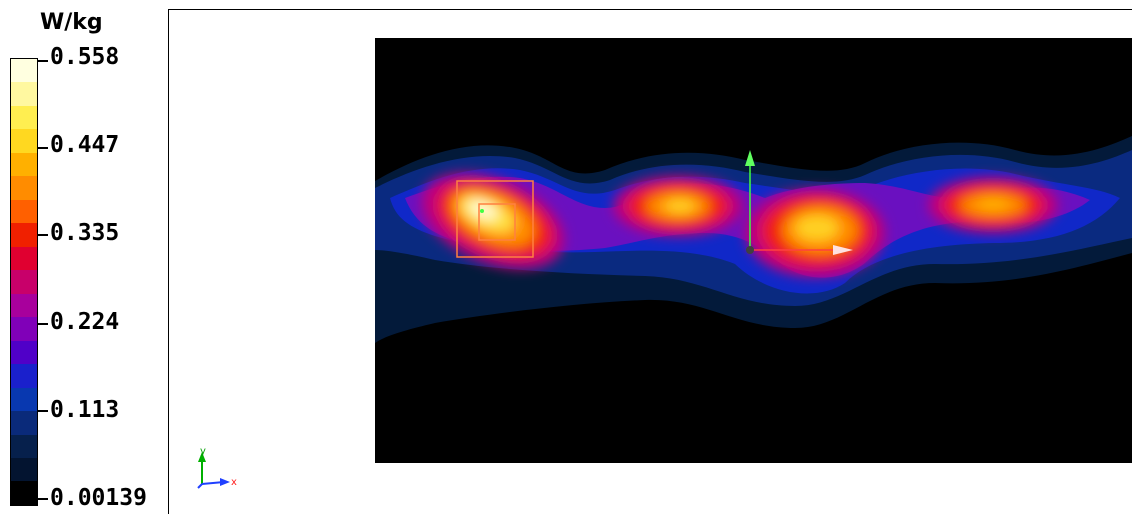 The image size is (1132, 514). What do you see at coordinates (200, 486) in the screenshot?
I see `triad-z-line` at bounding box center [200, 486].